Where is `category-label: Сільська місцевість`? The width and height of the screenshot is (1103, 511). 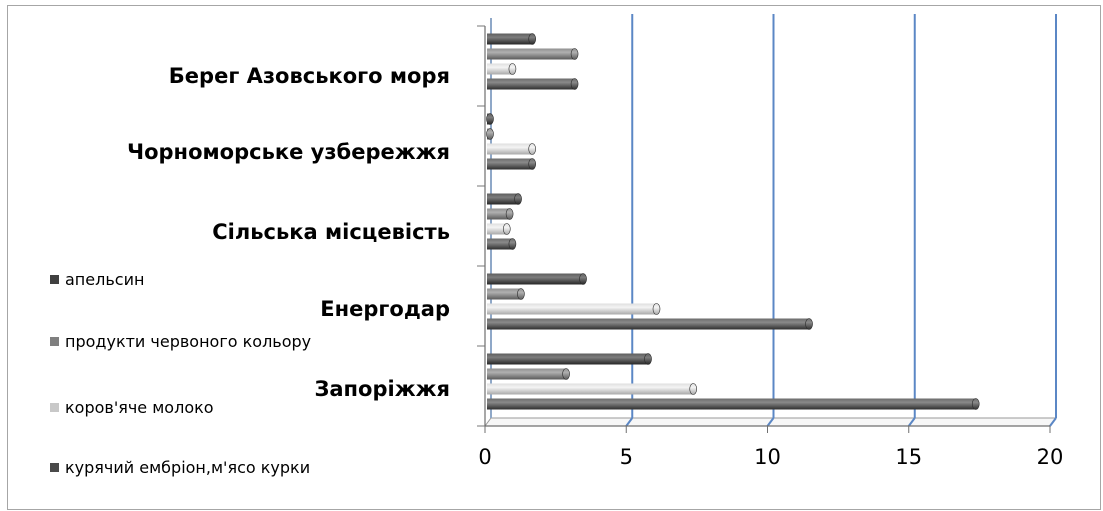 category-label: Сільська місцевість is located at coordinates (331, 232).